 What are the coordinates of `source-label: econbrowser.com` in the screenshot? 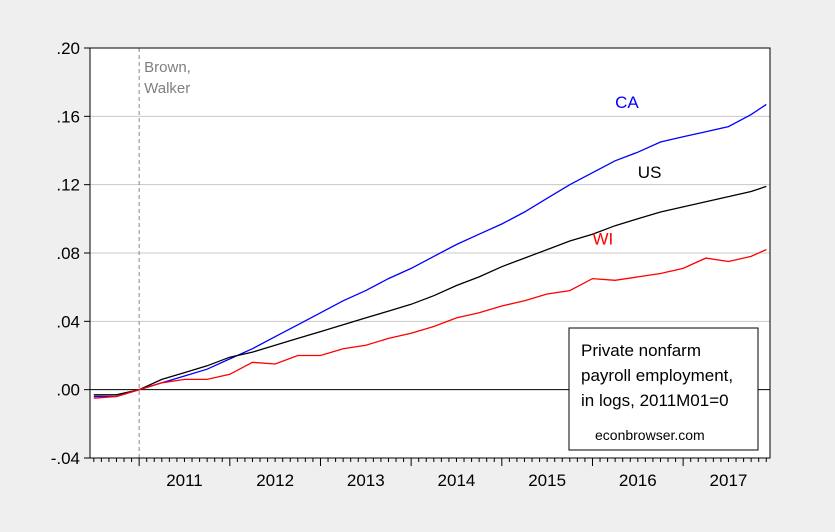 It's located at (650, 435).